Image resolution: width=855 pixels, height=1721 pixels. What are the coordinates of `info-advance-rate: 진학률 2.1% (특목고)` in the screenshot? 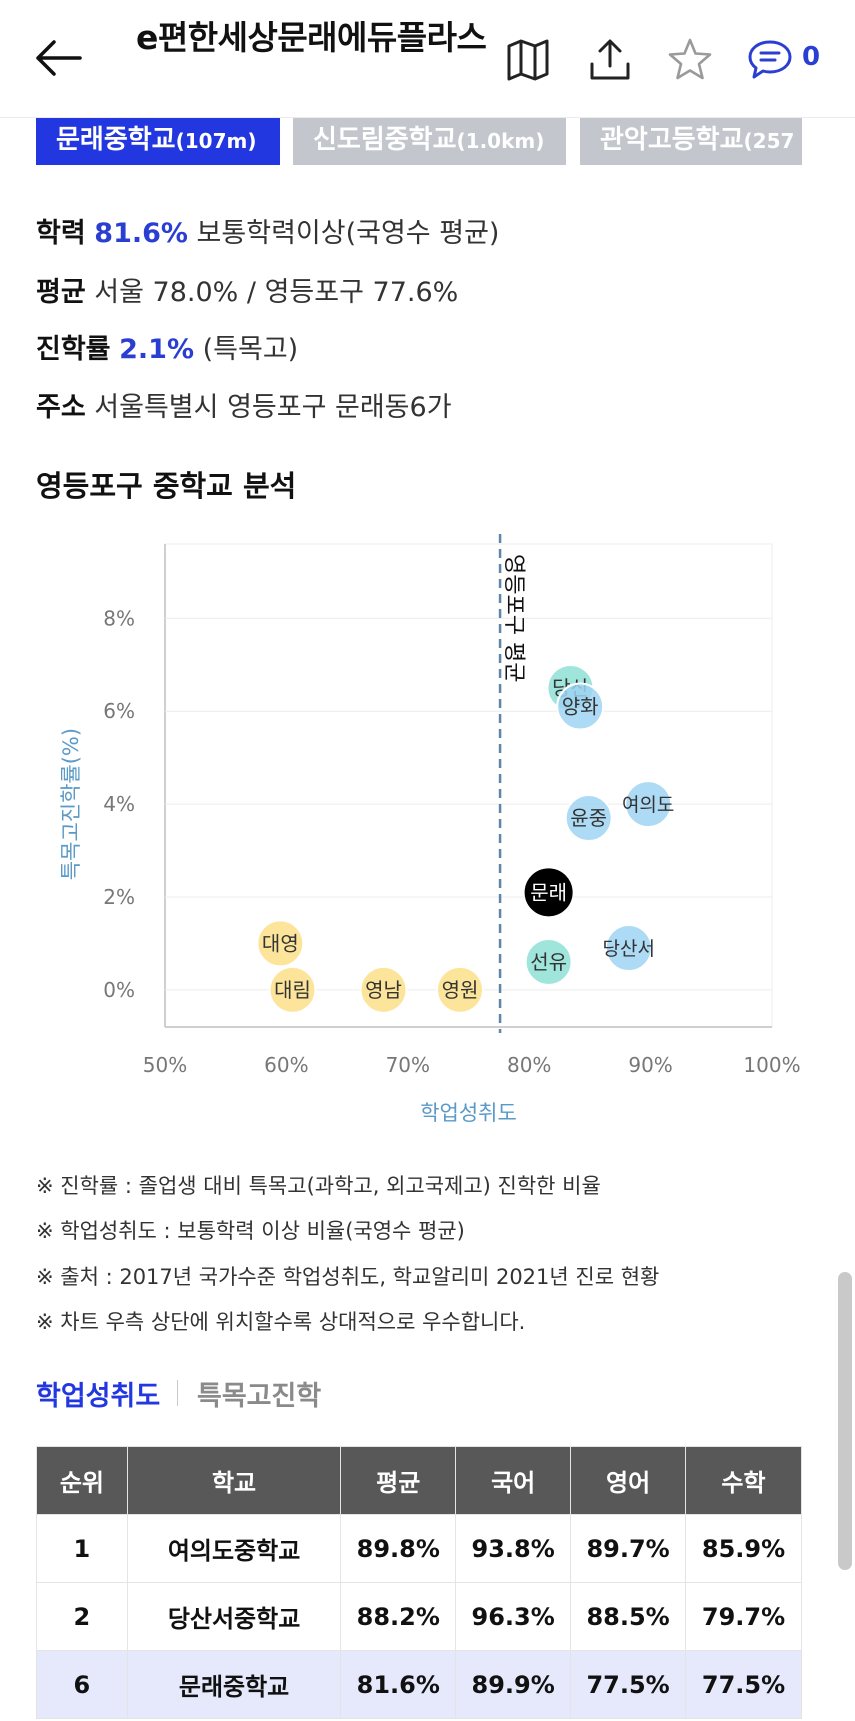 It's located at (167, 346).